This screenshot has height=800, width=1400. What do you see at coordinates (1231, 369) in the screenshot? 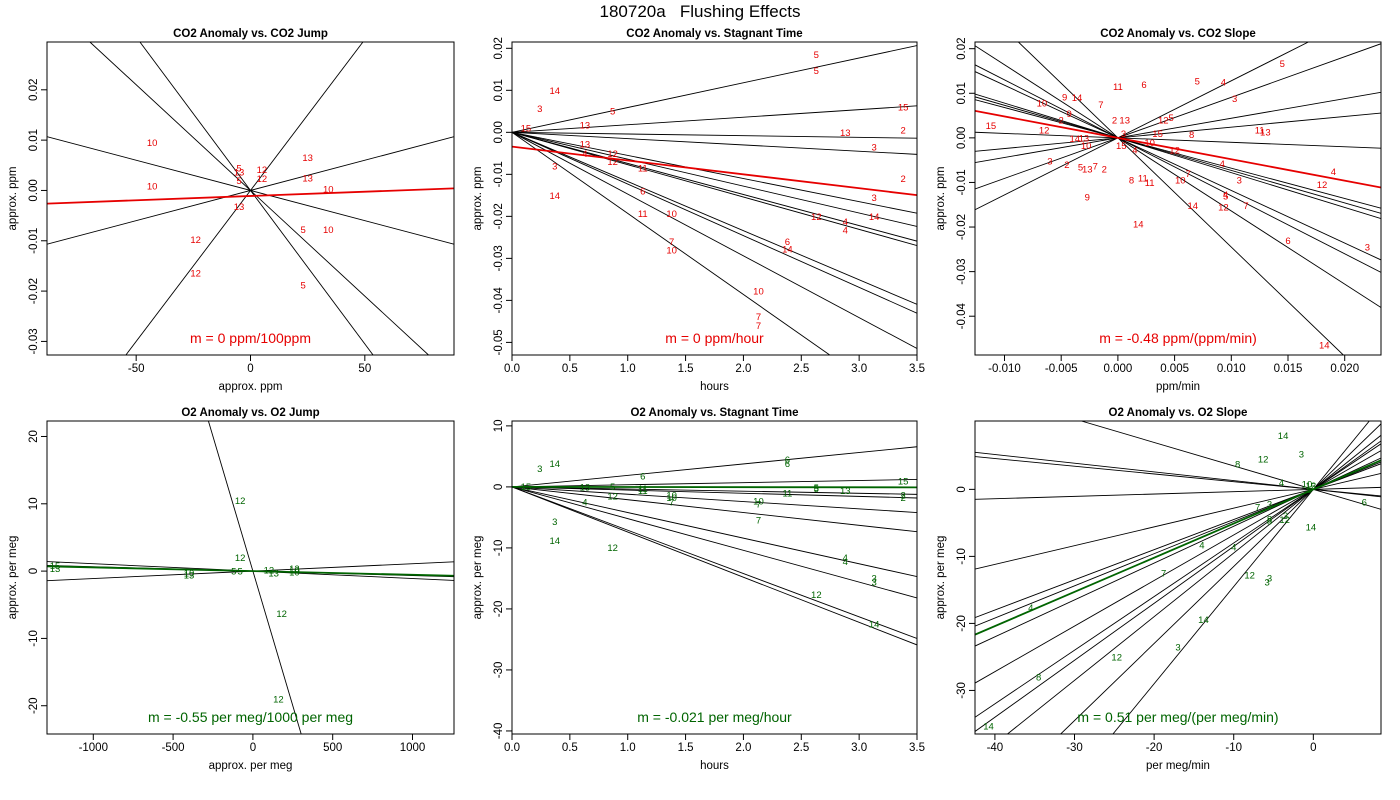
I see `x-tick-label: 0.010` at bounding box center [1231, 369].